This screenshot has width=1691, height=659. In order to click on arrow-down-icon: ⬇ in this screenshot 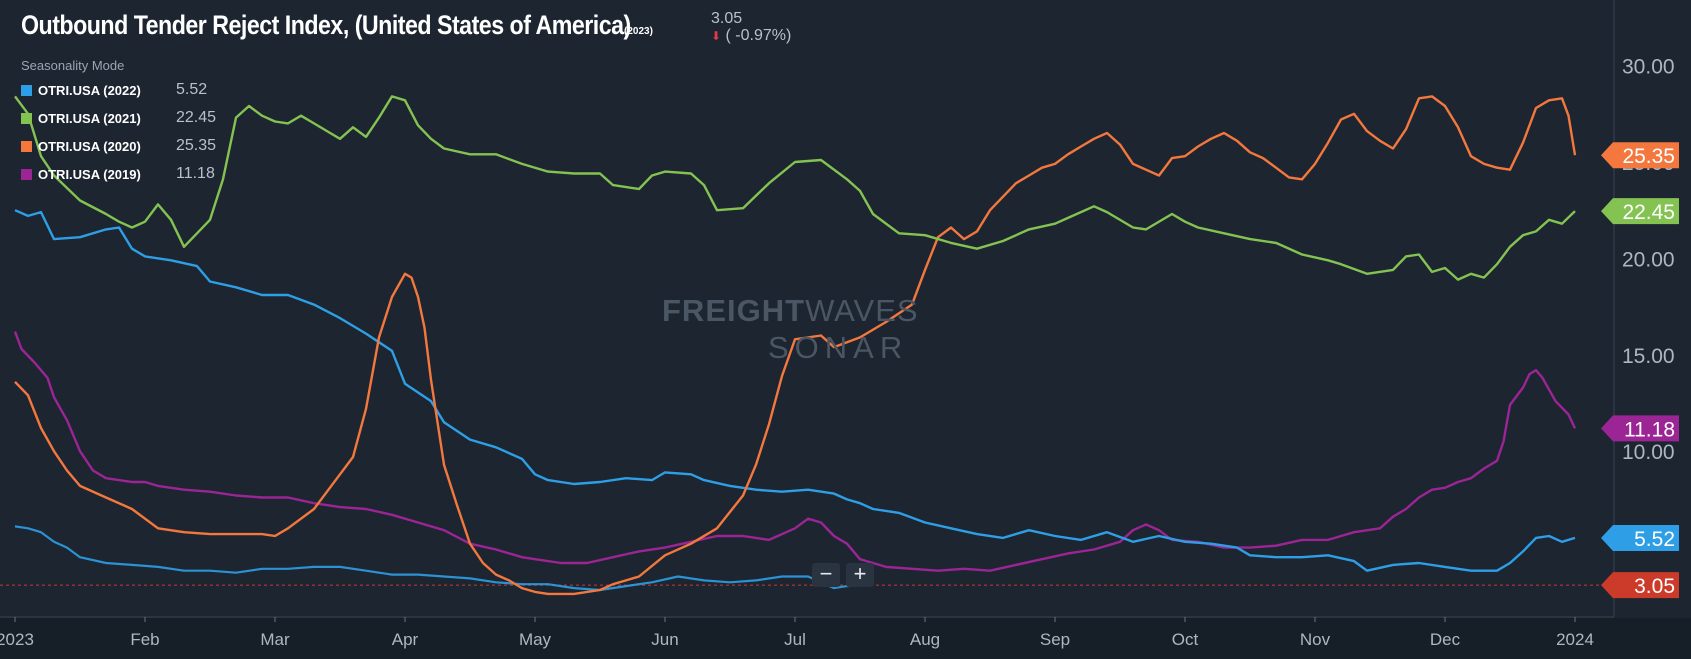, I will do `click(716, 36)`.